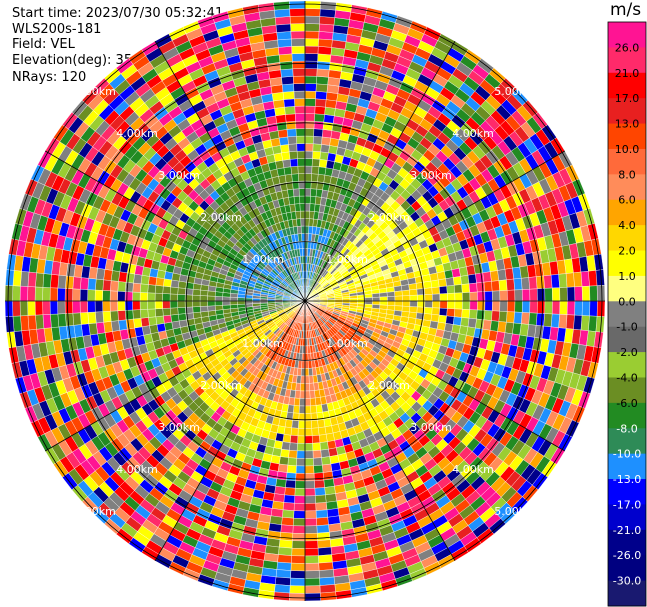 This screenshot has width=647, height=607. What do you see at coordinates (627, 225) in the screenshot?
I see `colorbar-tick-label: 4.0` at bounding box center [627, 225].